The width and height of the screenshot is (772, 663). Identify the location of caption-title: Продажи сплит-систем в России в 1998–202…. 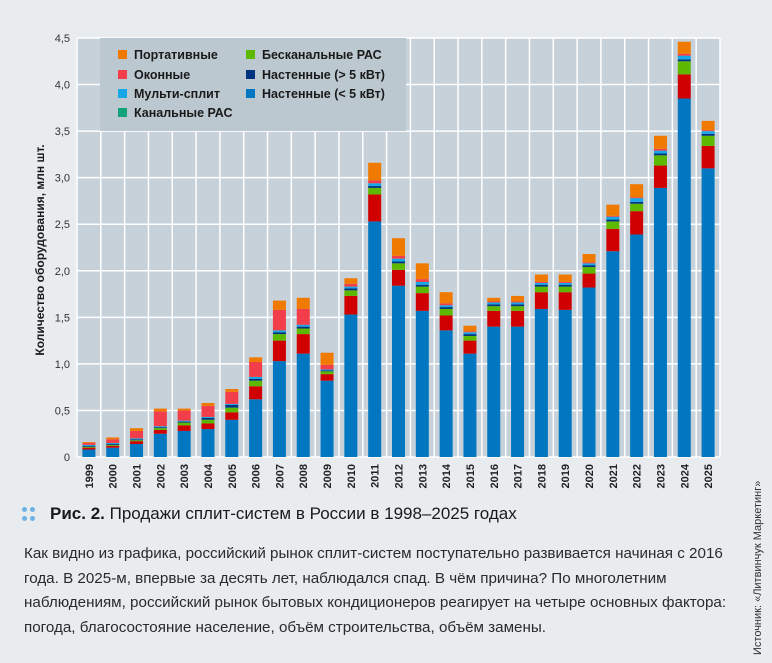
(310, 513).